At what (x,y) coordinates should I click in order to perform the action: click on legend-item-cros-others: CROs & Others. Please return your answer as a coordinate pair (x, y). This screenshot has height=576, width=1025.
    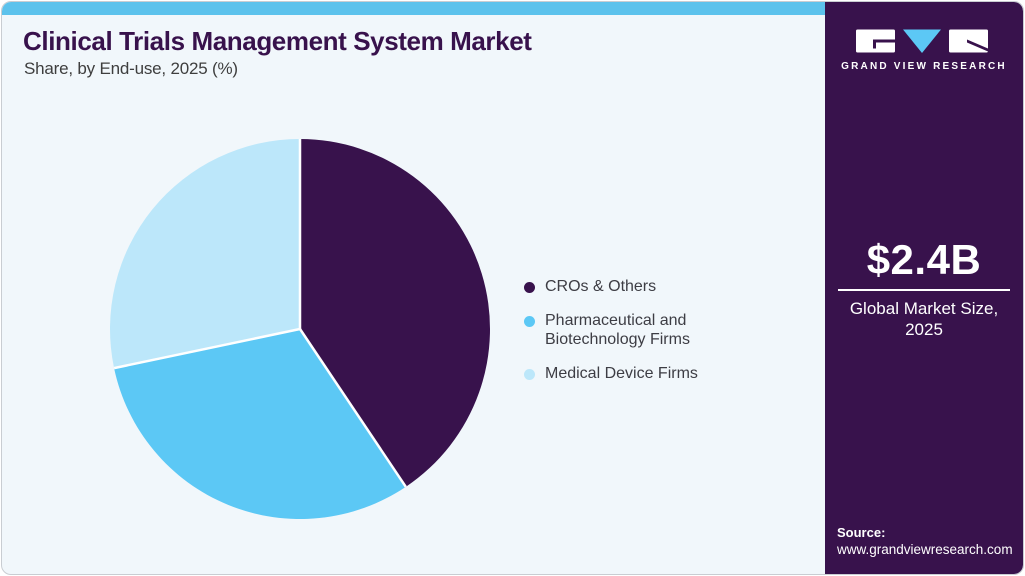
    Looking at the image, I should click on (629, 287).